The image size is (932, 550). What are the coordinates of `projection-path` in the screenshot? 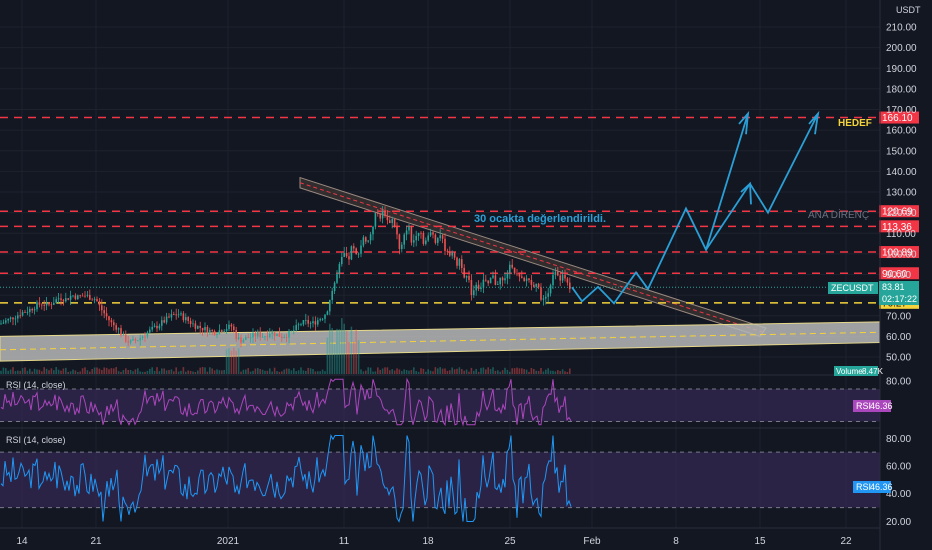 It's located at (695, 207).